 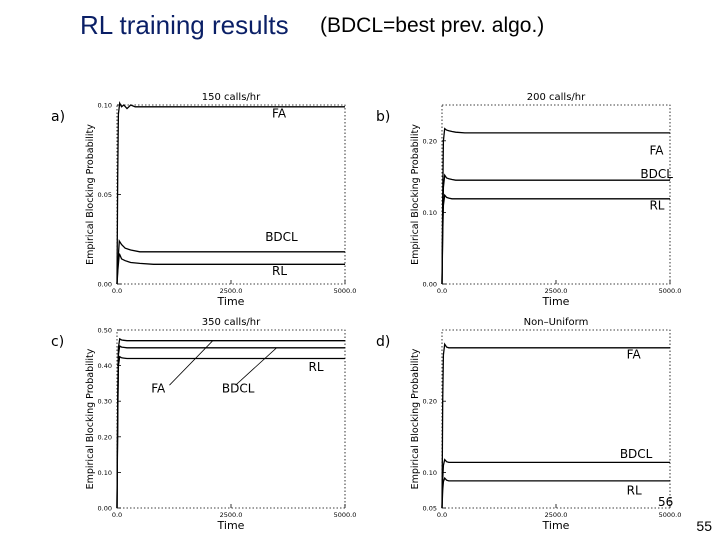 I want to click on chart-title: 200 calls/hr, so click(x=556, y=97).